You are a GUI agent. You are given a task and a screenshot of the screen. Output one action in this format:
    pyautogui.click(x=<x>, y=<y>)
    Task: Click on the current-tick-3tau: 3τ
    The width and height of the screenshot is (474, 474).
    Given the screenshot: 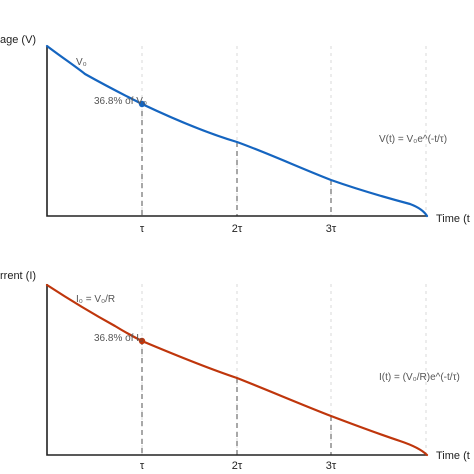 What is the action you would take?
    pyautogui.click(x=331, y=466)
    